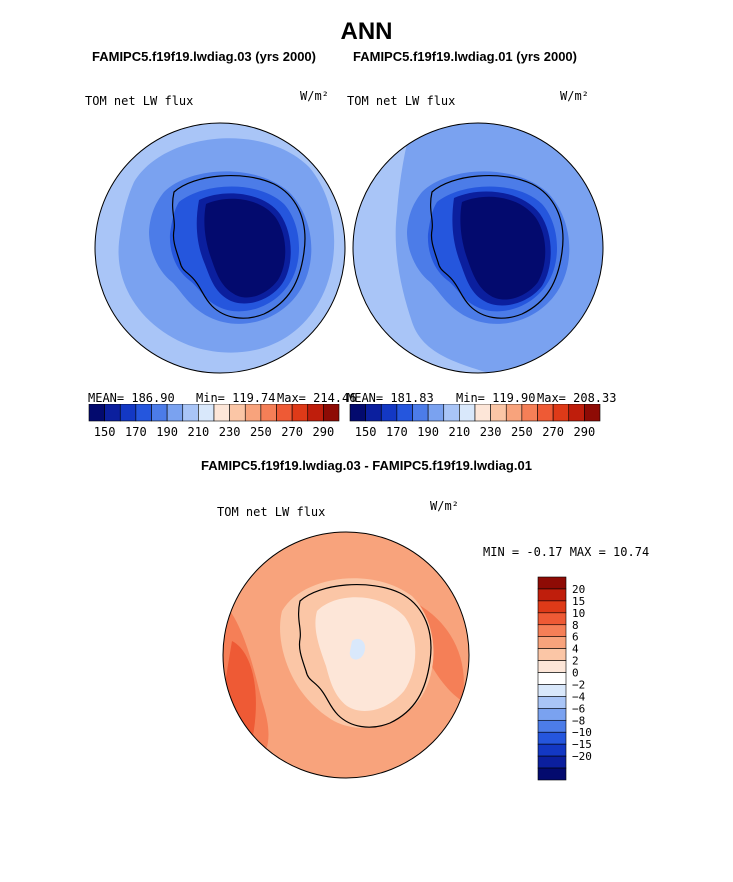  I want to click on colorbar-tick-label: −4, so click(579, 696).